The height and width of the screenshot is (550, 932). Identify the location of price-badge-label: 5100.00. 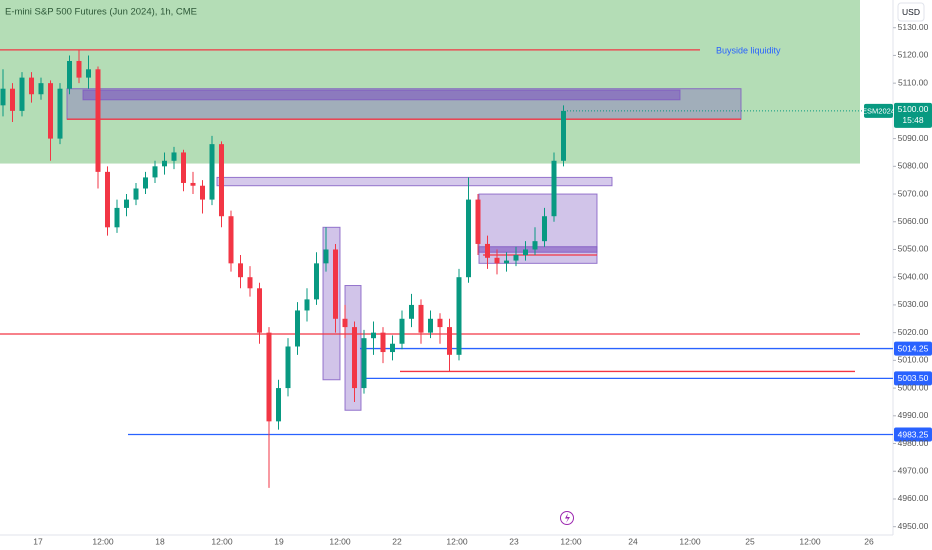
(913, 109).